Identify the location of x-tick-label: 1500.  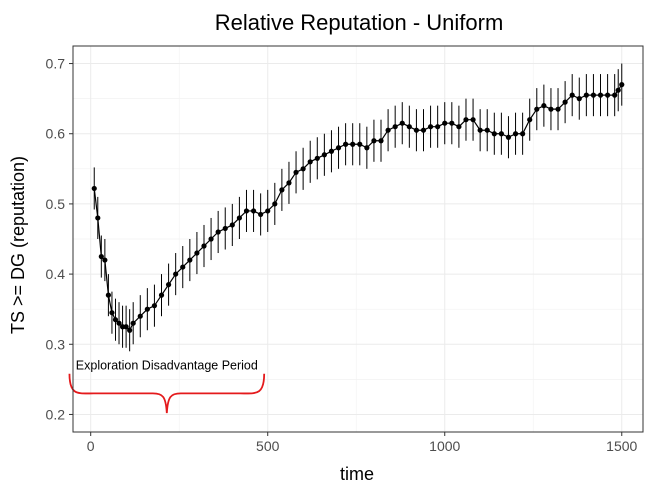
(621, 446).